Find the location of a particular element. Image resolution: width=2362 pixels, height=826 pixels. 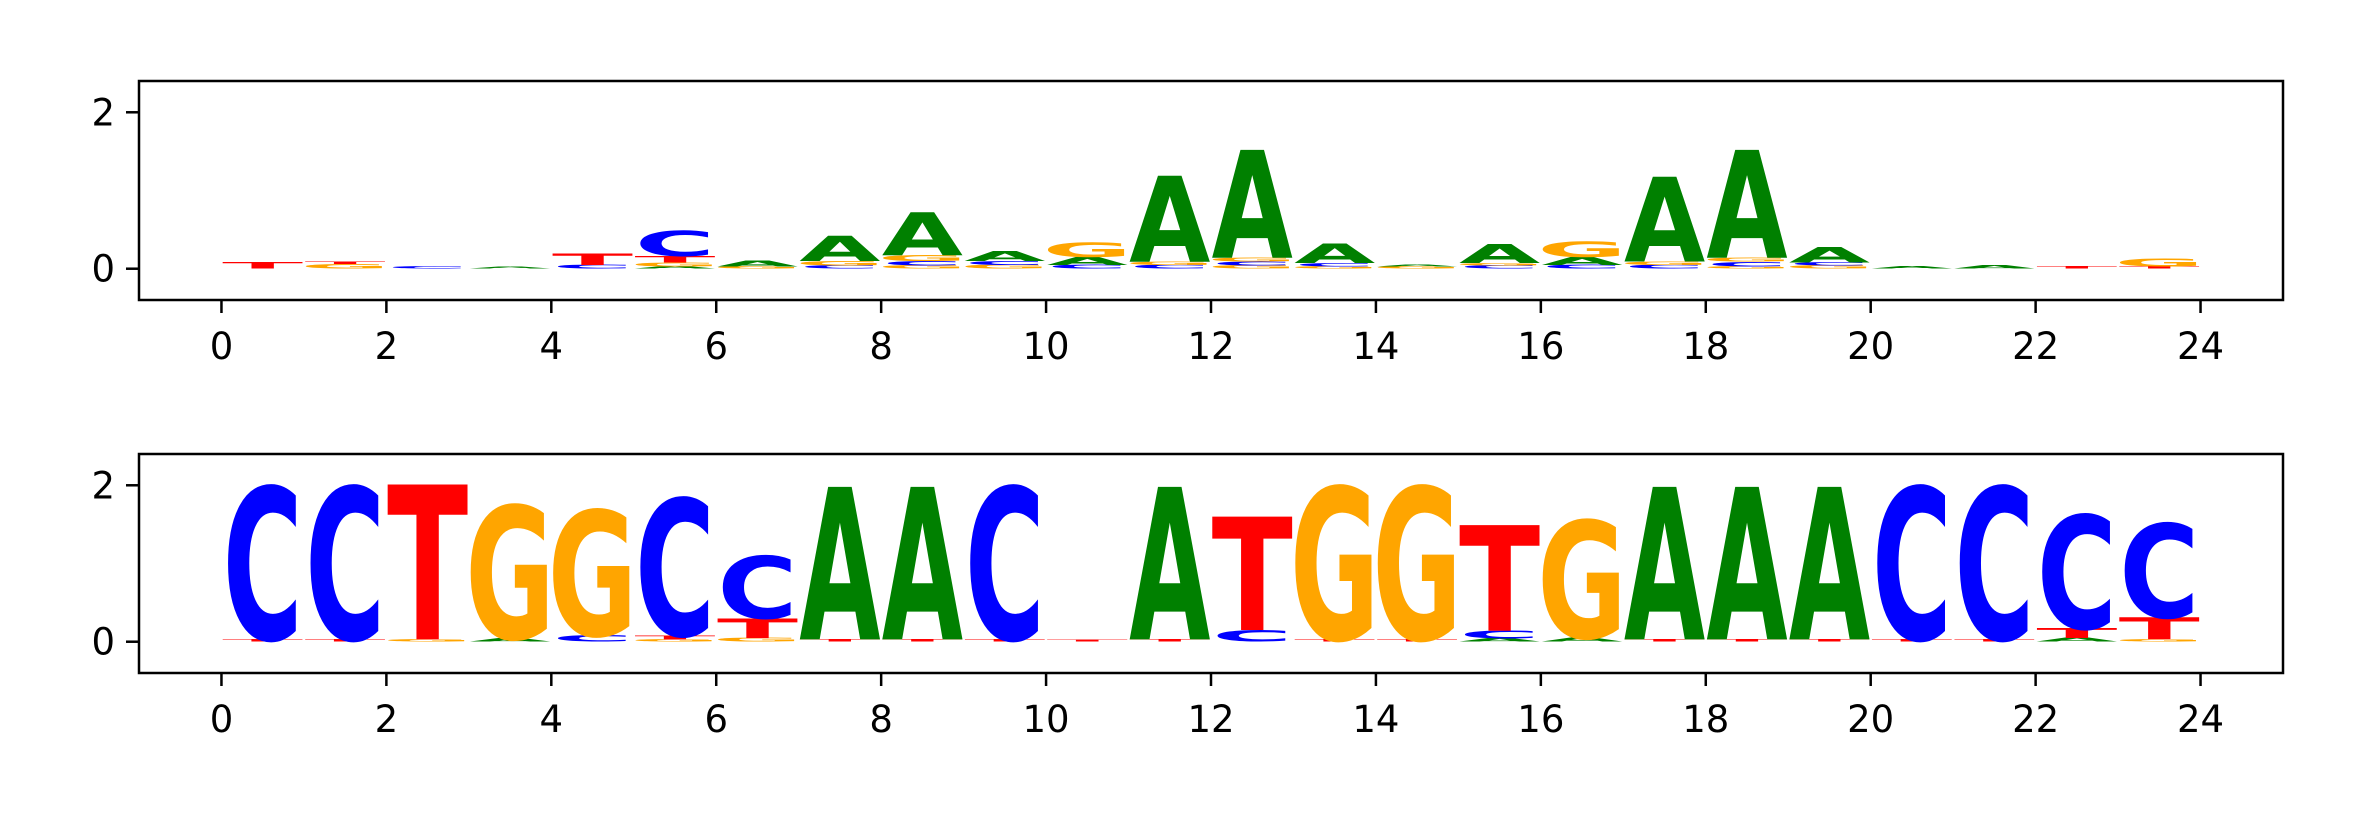

logo-letter-T-panel1-pos22-1: T is located at coordinates (2077, 633).